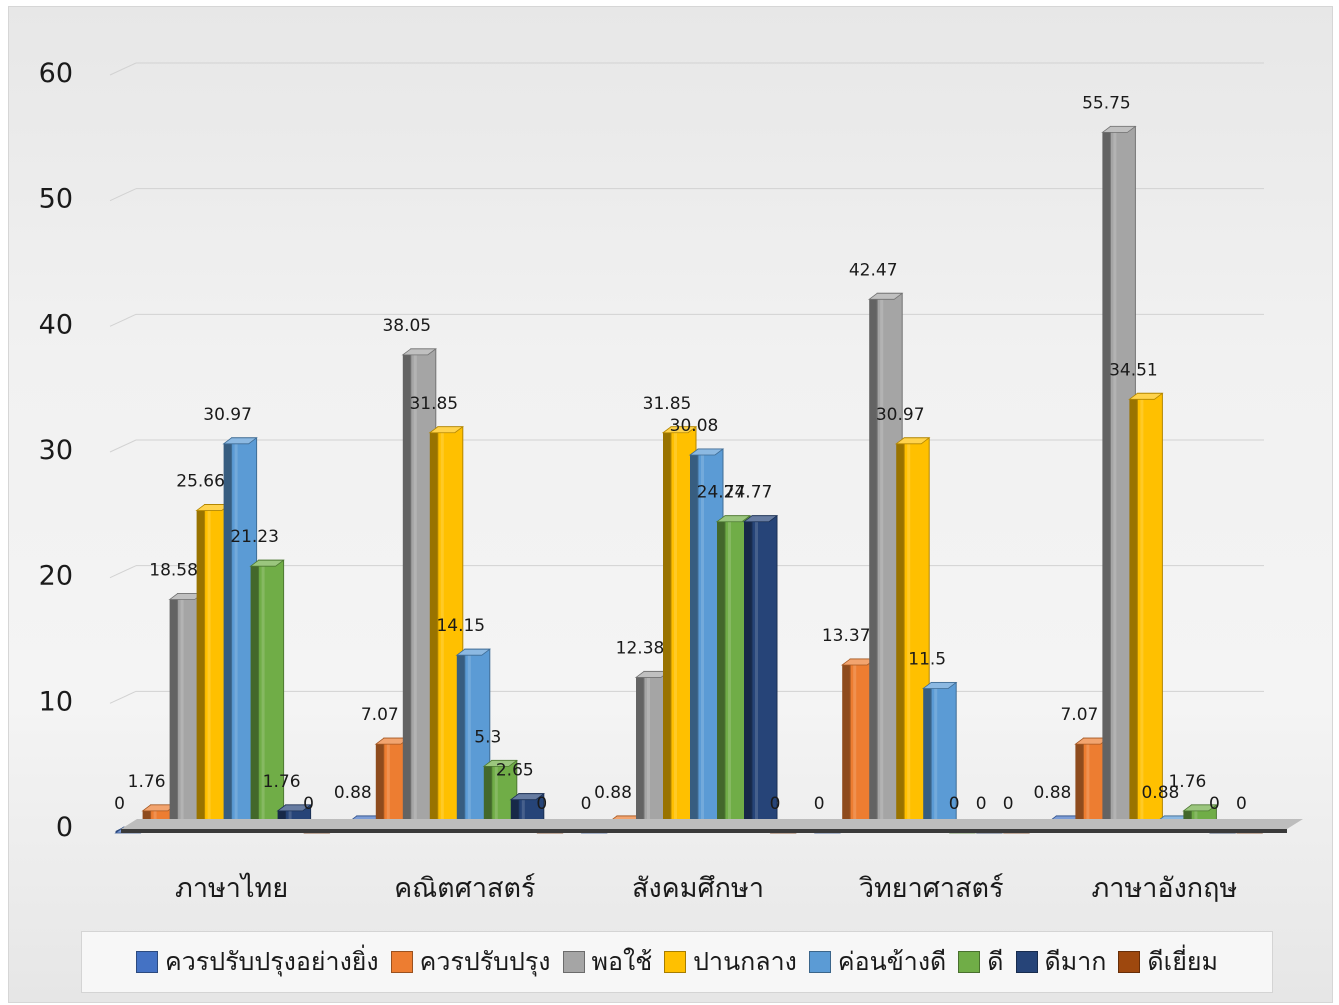 This screenshot has height=1005, width=1339. Describe the element at coordinates (254, 537) in the screenshot. I see `data-label: 21.23` at that location.